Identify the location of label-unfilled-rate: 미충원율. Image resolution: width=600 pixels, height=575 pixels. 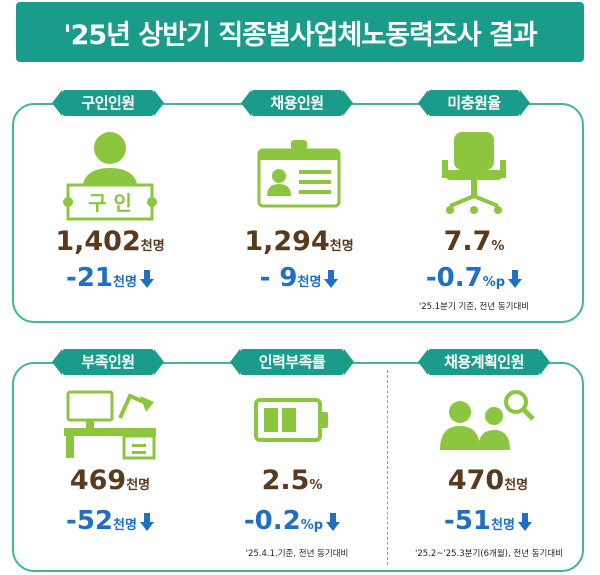
(474, 103).